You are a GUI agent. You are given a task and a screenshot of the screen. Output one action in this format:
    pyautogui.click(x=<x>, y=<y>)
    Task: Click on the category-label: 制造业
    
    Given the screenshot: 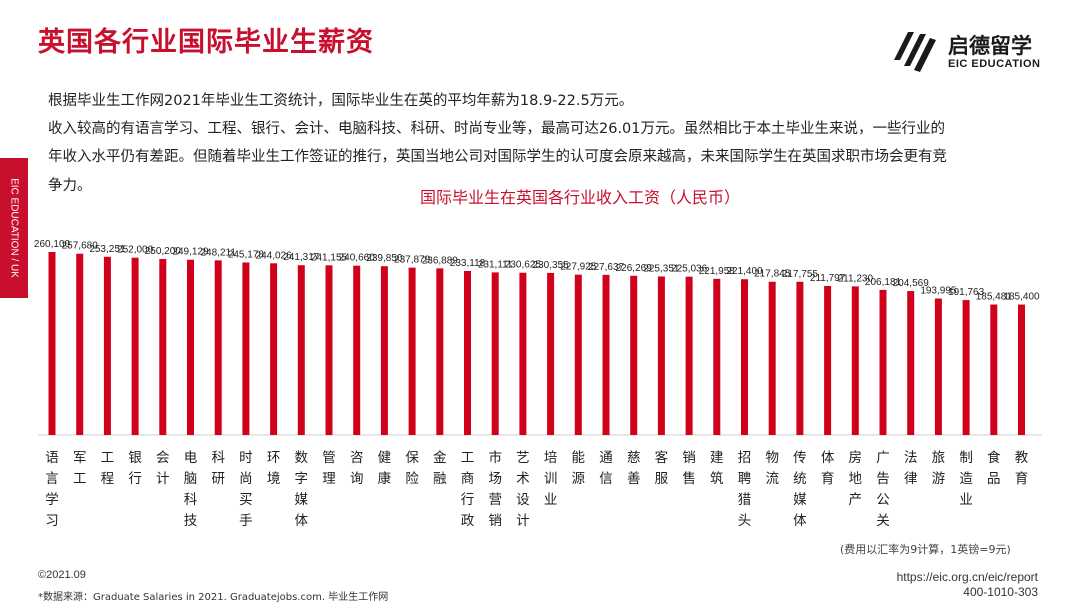 What is the action you would take?
    pyautogui.click(x=966, y=479)
    